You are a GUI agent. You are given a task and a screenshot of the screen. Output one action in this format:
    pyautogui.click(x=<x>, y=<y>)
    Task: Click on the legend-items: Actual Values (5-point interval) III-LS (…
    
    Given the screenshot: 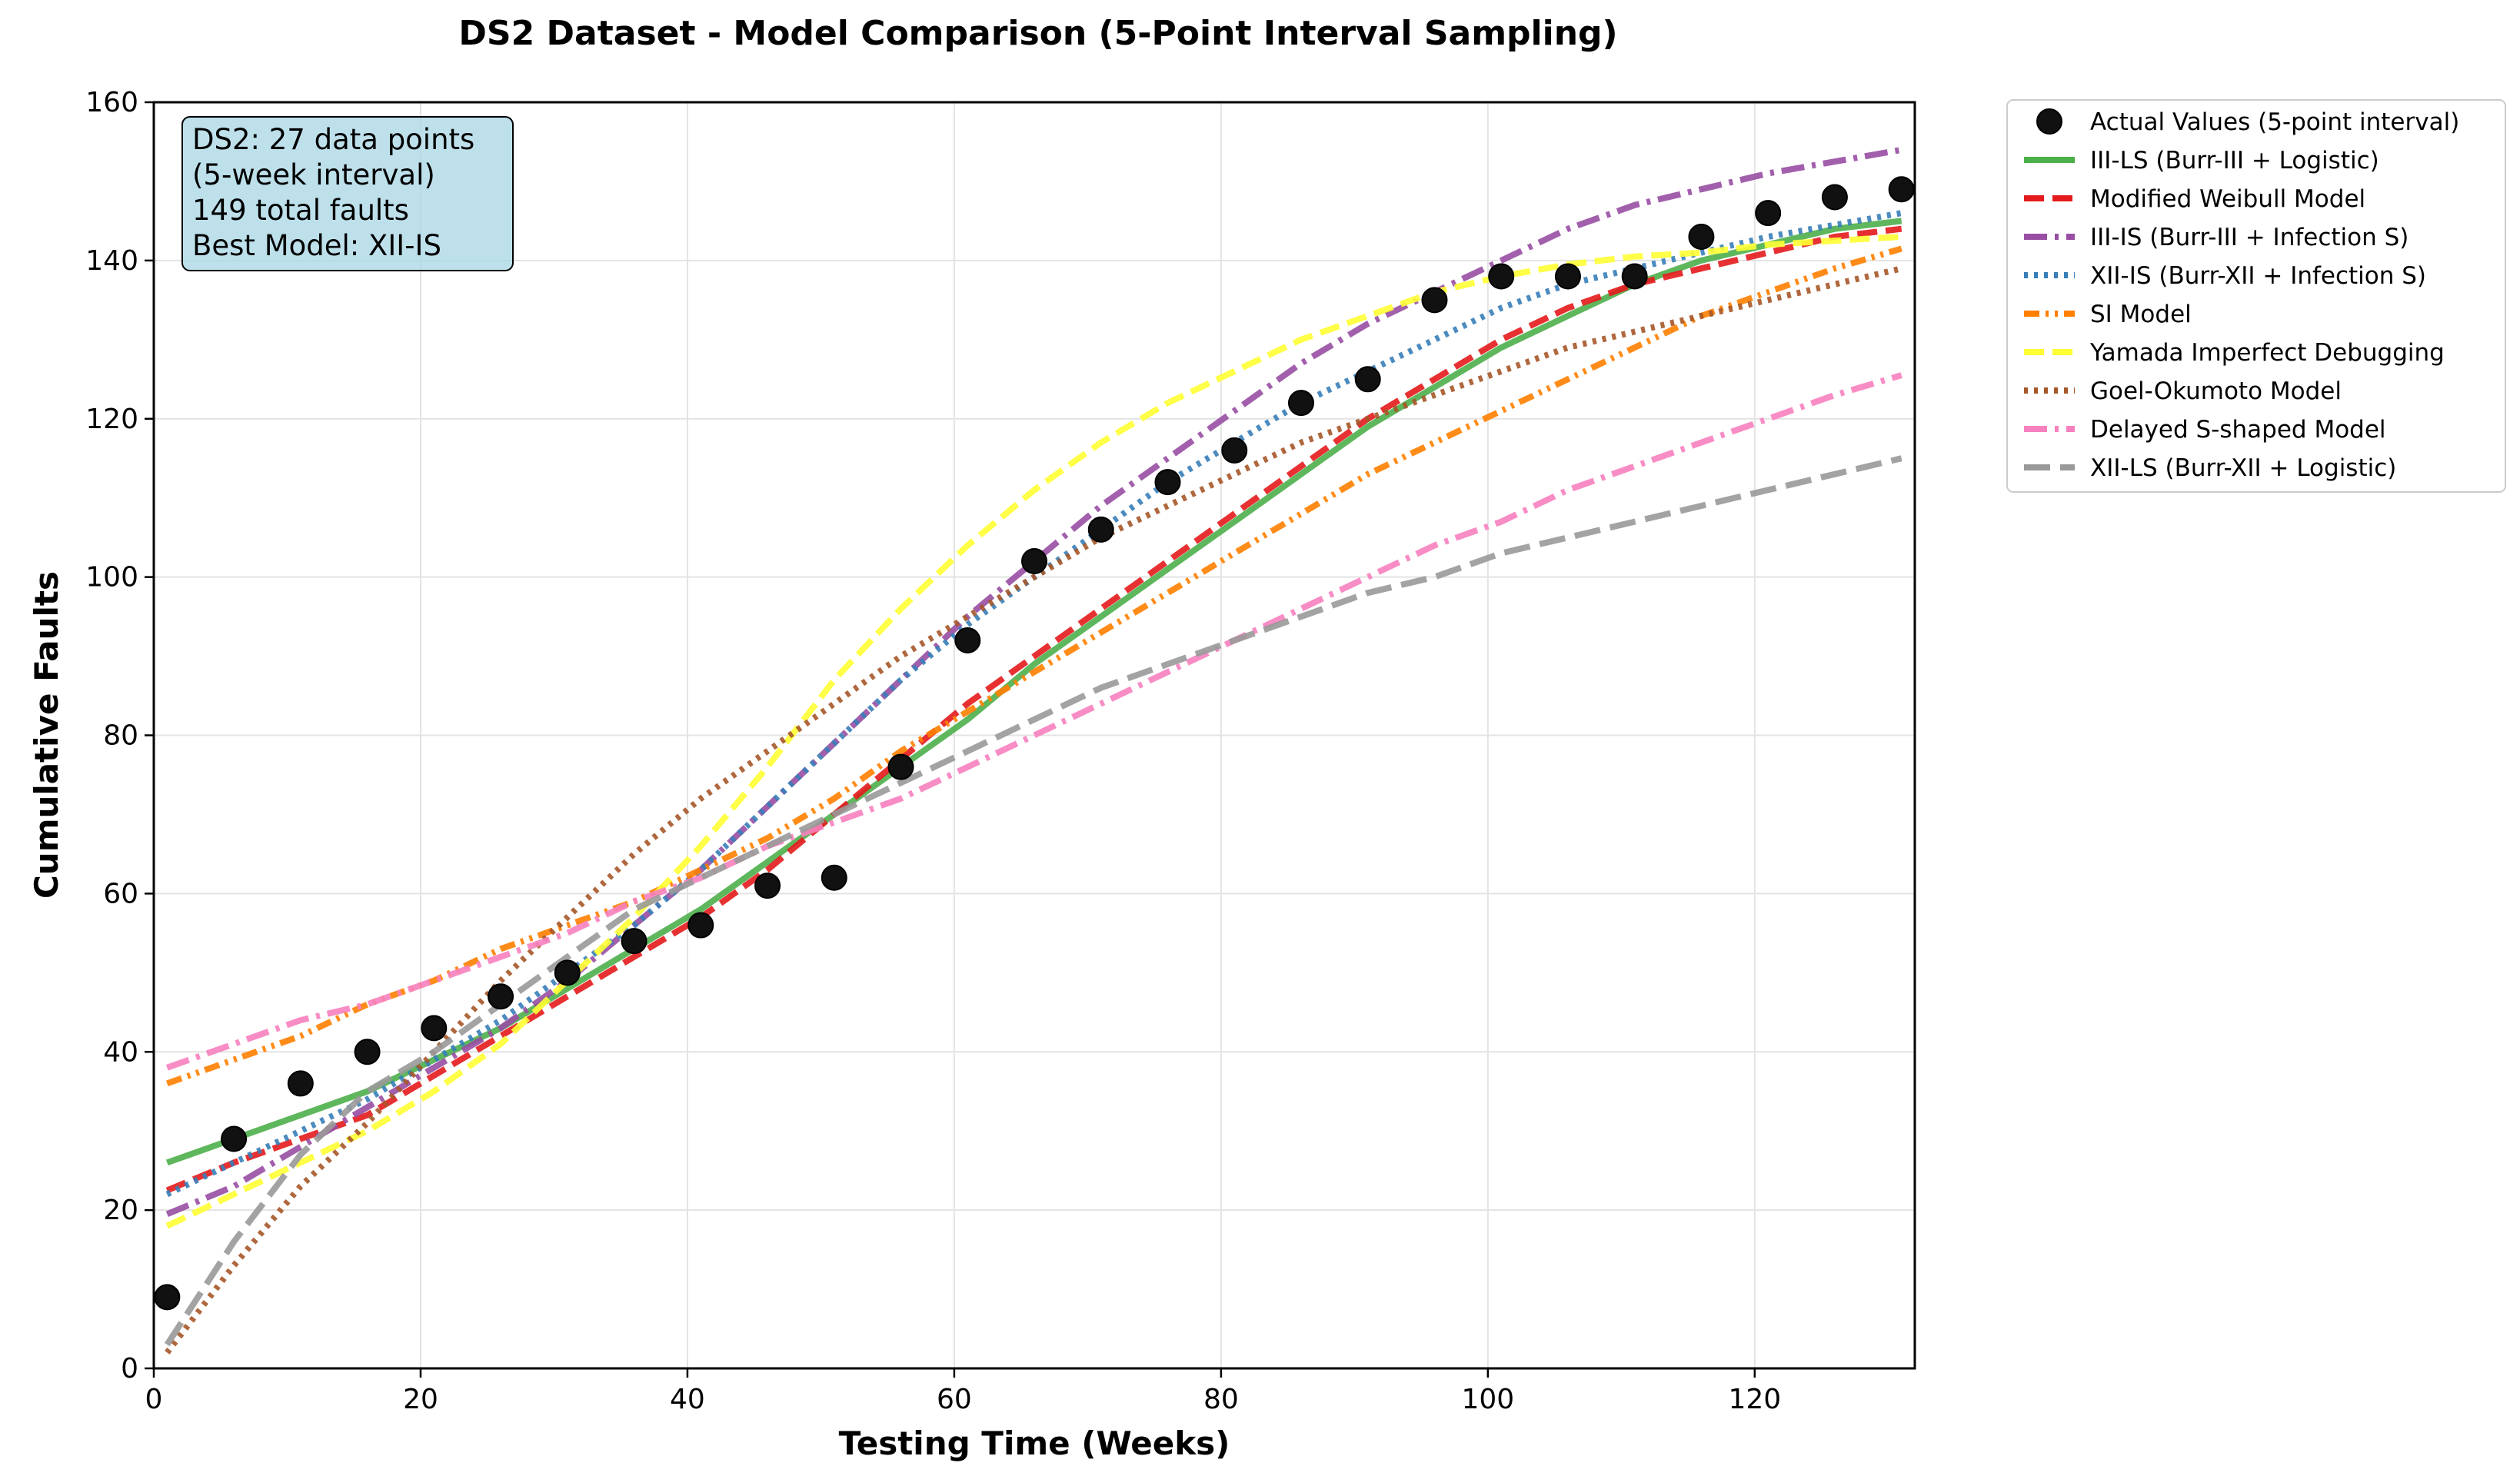 What is the action you would take?
    pyautogui.click(x=2241, y=295)
    